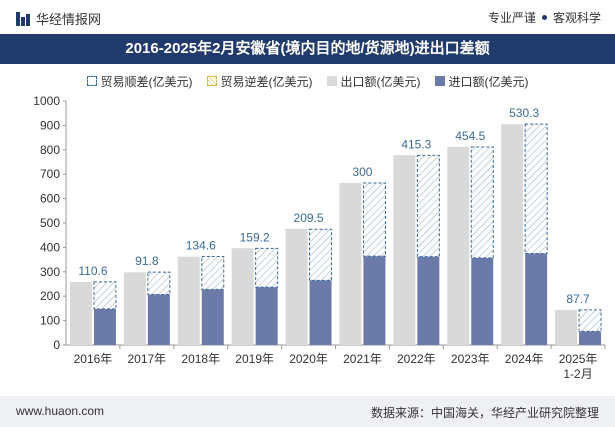  I want to click on x-tick-label: 2025年, so click(578, 359).